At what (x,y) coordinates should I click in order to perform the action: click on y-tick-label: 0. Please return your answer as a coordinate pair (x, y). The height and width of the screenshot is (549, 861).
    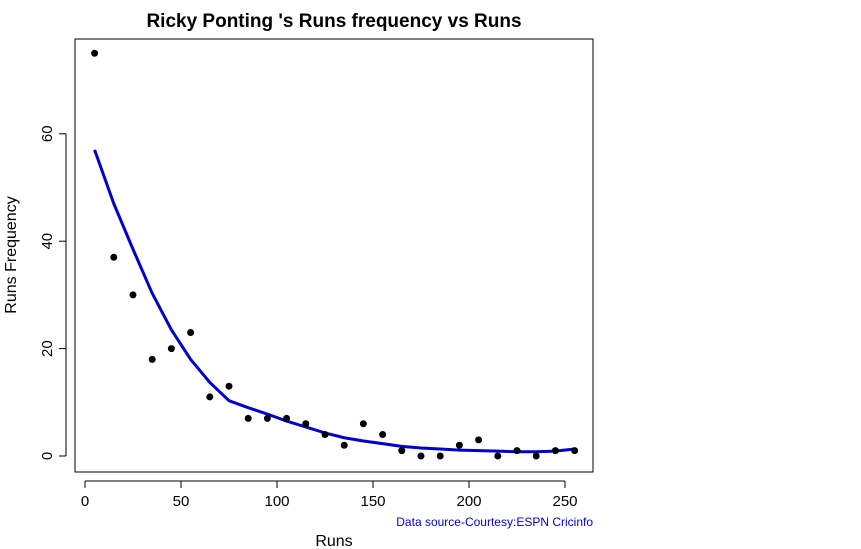
    Looking at the image, I should click on (47, 456).